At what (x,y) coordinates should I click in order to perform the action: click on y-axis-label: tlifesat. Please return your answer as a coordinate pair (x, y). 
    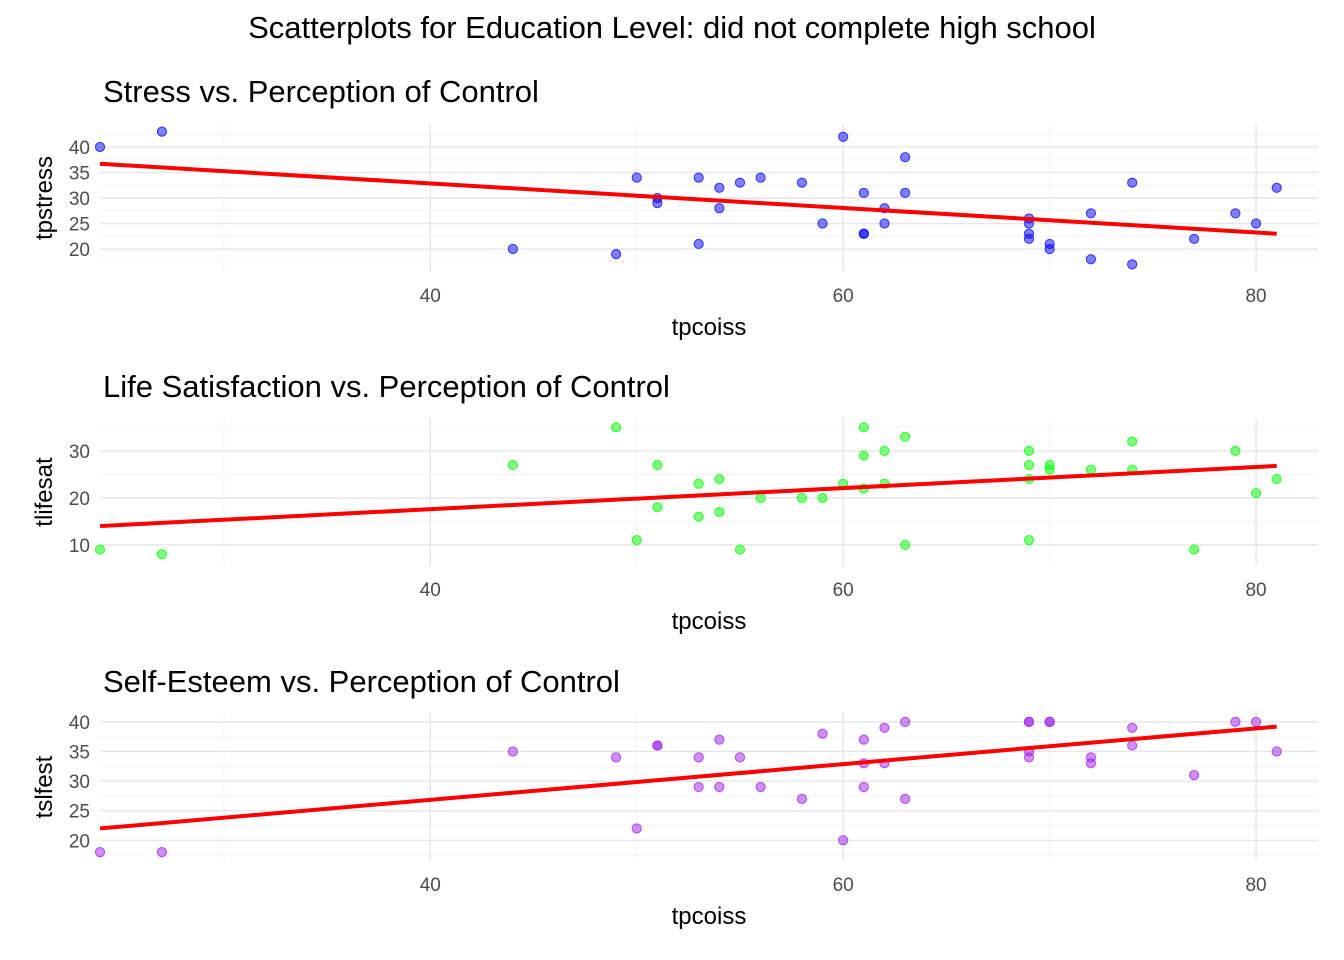
    Looking at the image, I should click on (44, 492).